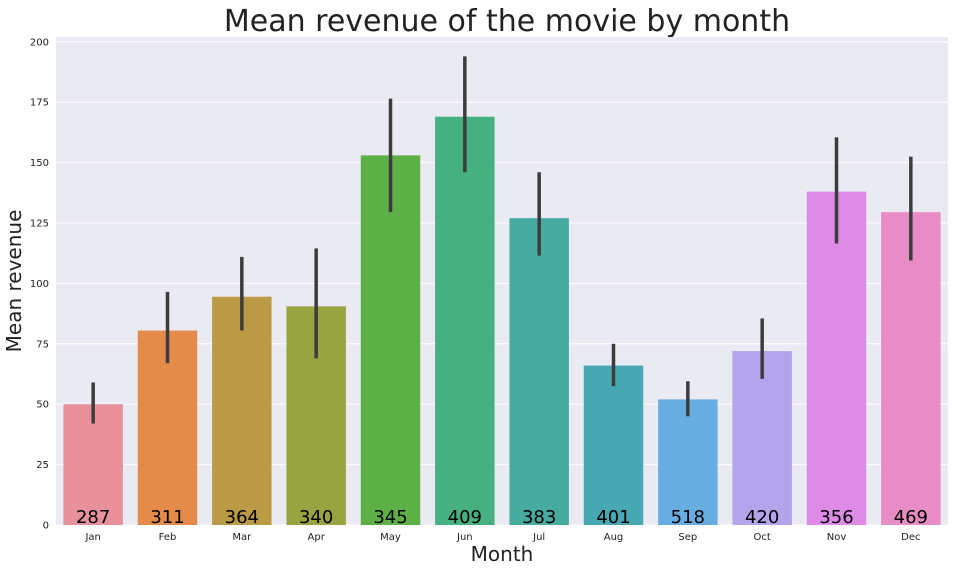 The image size is (956, 572). I want to click on count-label-jan: 287, so click(93, 517).